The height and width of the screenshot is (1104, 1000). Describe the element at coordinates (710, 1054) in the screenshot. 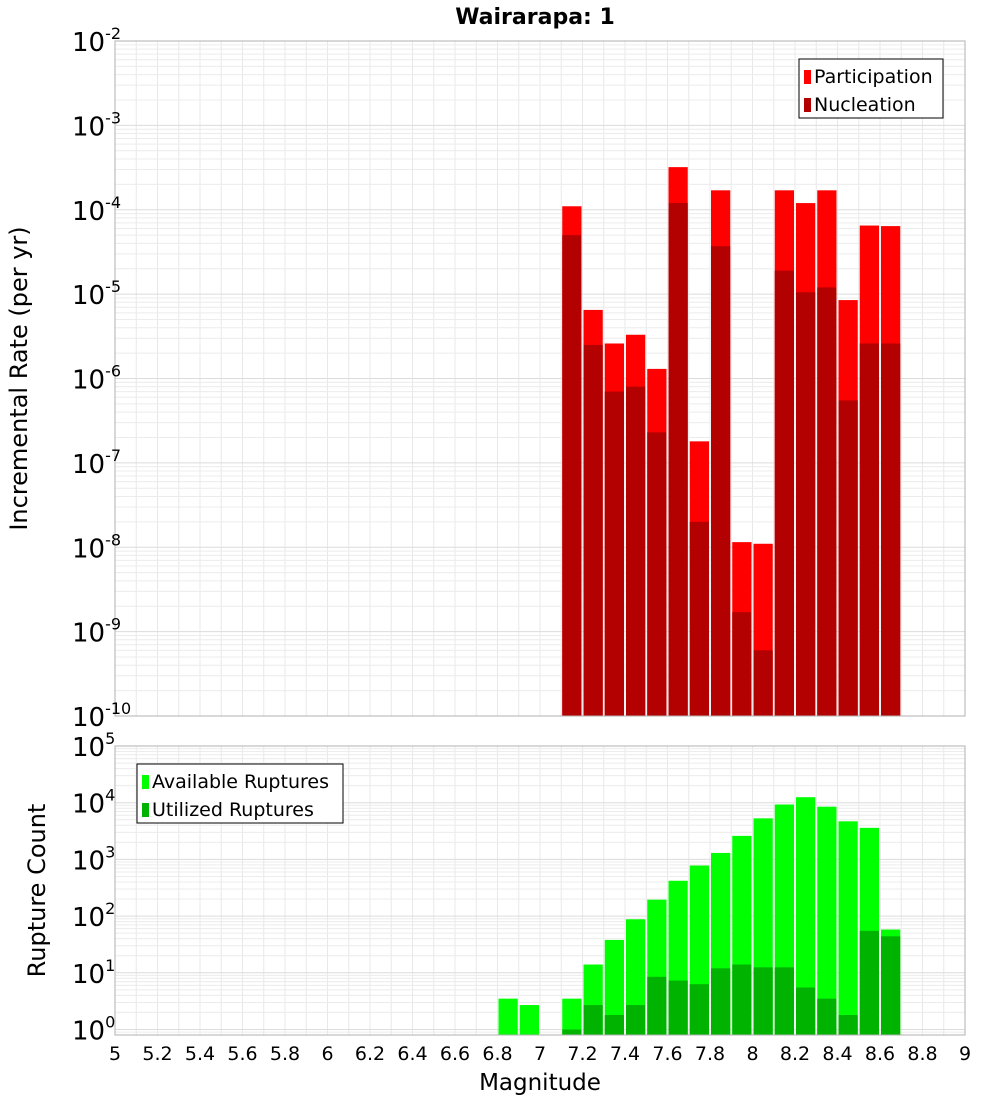

I see `x-tick-label: 7.8` at that location.